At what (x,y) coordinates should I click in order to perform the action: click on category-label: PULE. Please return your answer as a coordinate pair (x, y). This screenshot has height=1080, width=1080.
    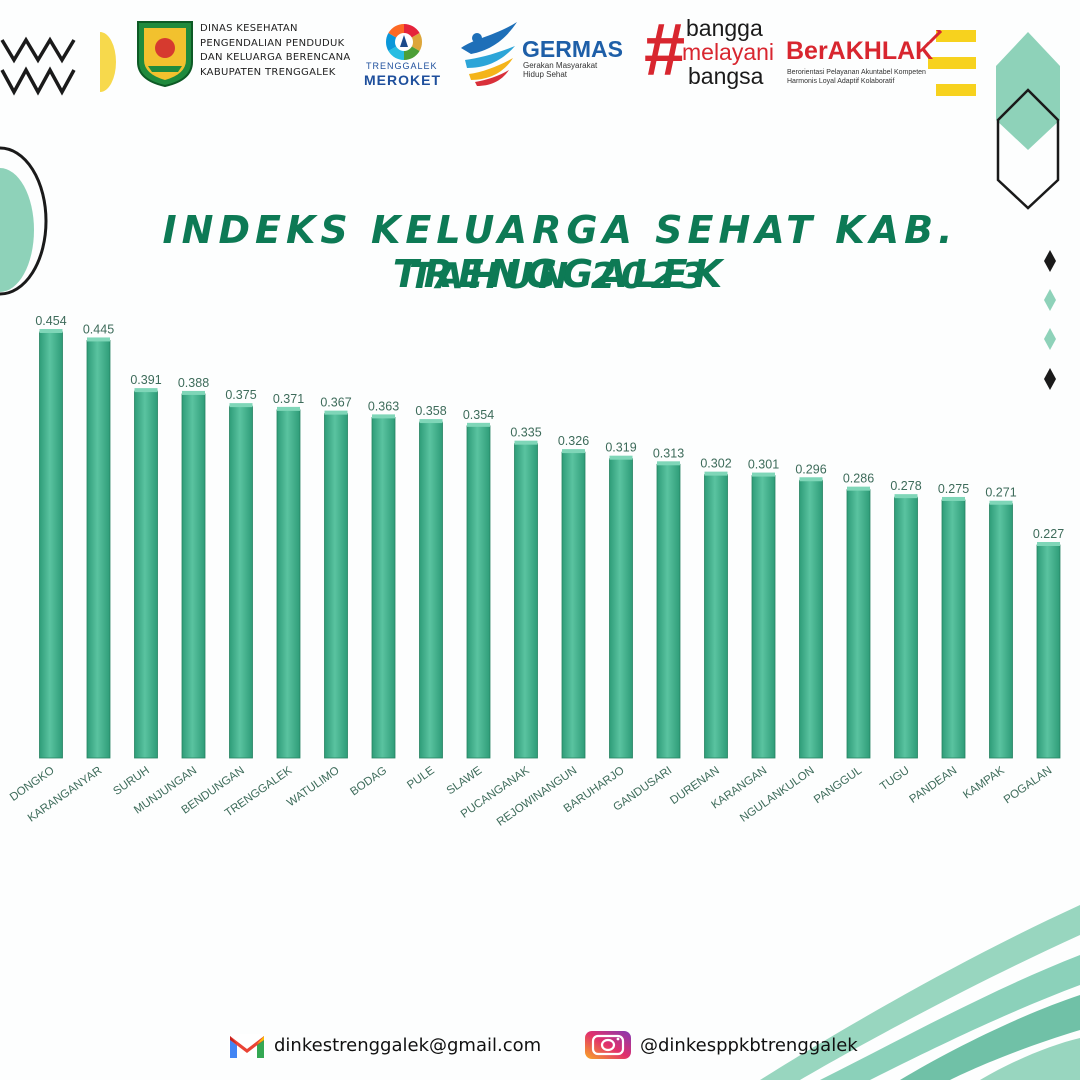
    Looking at the image, I should click on (421, 777).